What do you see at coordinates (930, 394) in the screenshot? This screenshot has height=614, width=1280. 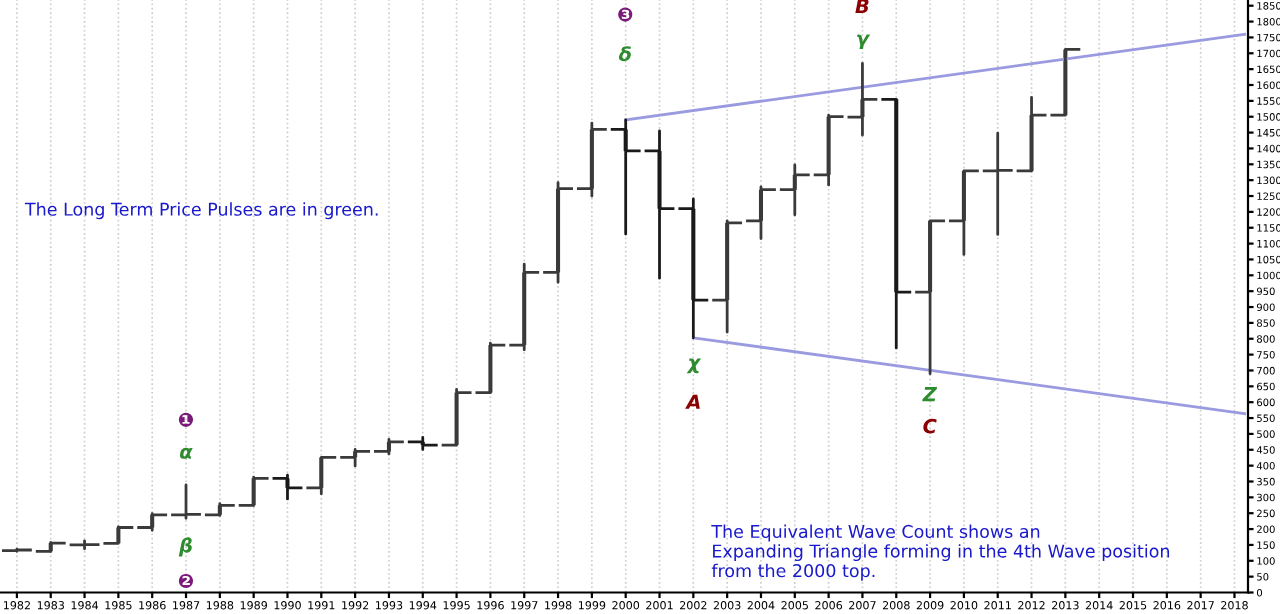 I see `annotation: Z` at bounding box center [930, 394].